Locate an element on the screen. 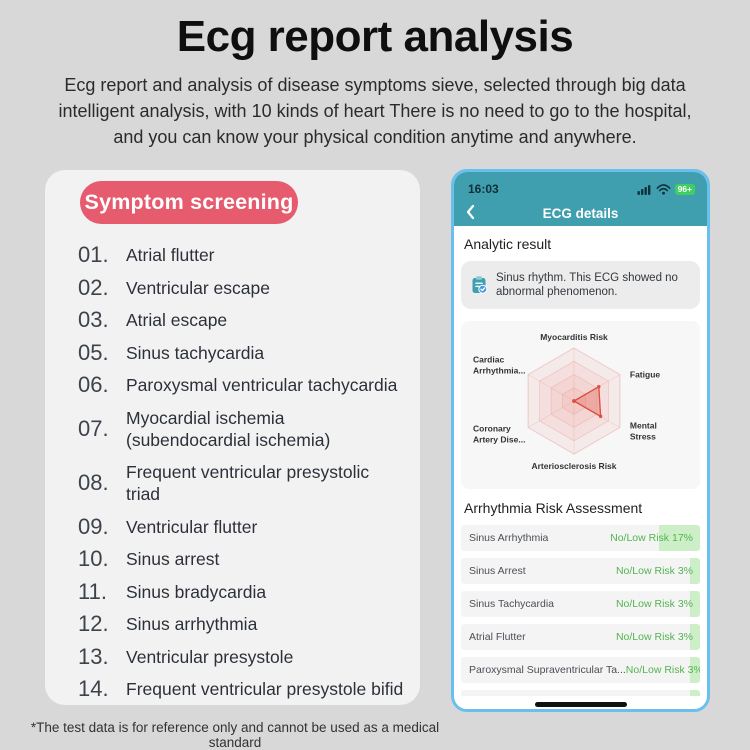 The height and width of the screenshot is (750, 750). radar-axis-label: Mental Stress is located at coordinates (643, 431).